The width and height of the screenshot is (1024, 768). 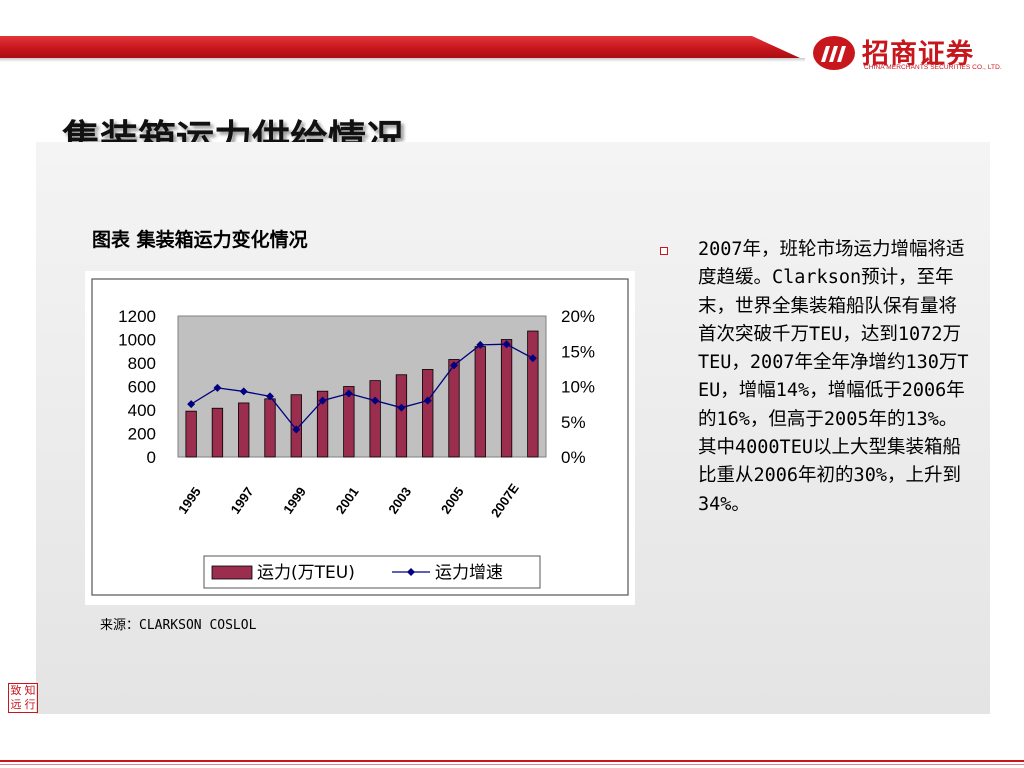 I want to click on square-bullet-icon, so click(x=664, y=251).